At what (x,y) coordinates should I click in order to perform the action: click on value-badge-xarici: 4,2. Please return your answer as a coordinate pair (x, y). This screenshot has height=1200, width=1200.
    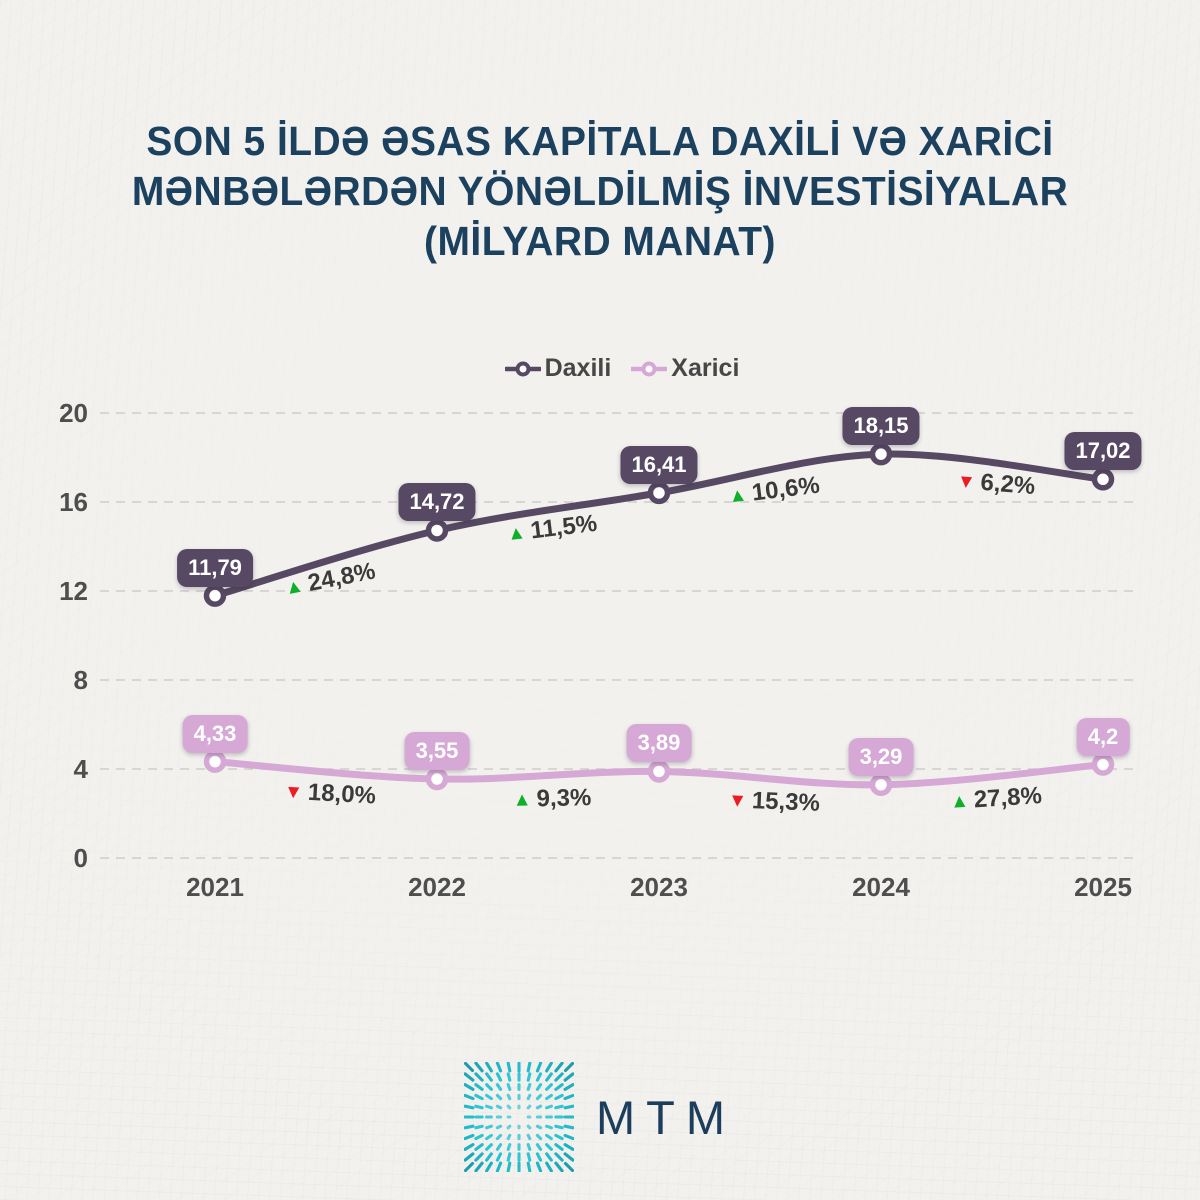
    Looking at the image, I should click on (1103, 736).